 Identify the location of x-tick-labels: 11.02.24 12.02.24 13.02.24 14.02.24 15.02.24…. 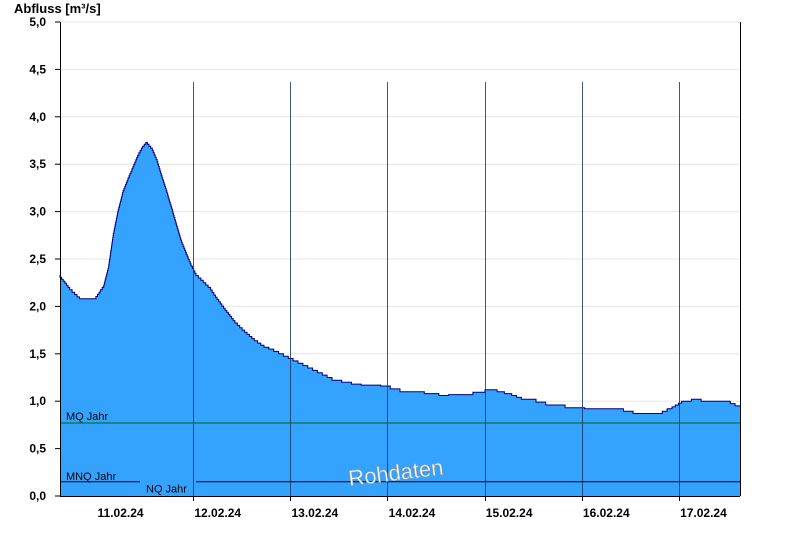
(412, 508).